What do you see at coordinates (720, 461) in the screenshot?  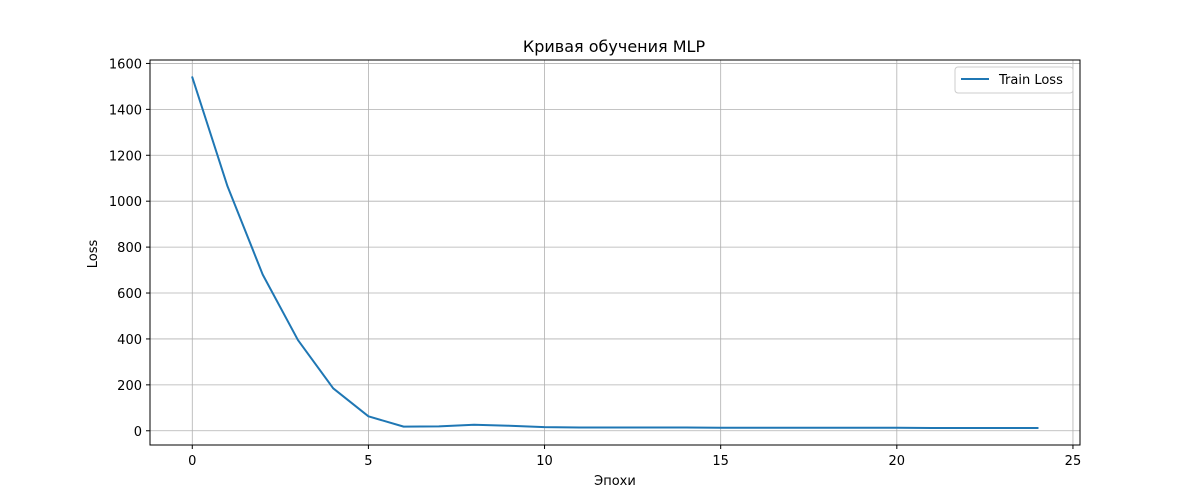 I see `x-tick-label: 15` at bounding box center [720, 461].